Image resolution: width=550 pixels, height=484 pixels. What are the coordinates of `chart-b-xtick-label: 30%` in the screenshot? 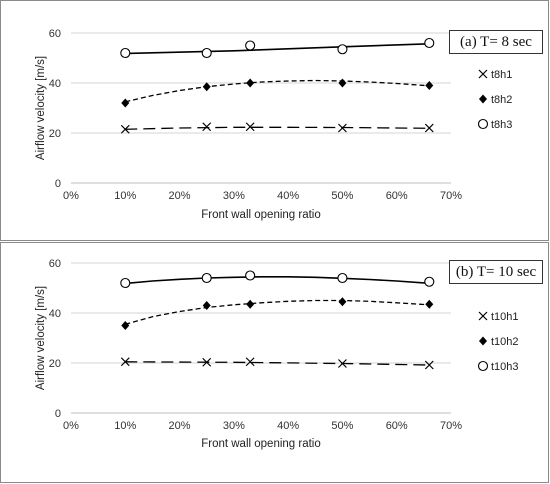 It's located at (234, 426).